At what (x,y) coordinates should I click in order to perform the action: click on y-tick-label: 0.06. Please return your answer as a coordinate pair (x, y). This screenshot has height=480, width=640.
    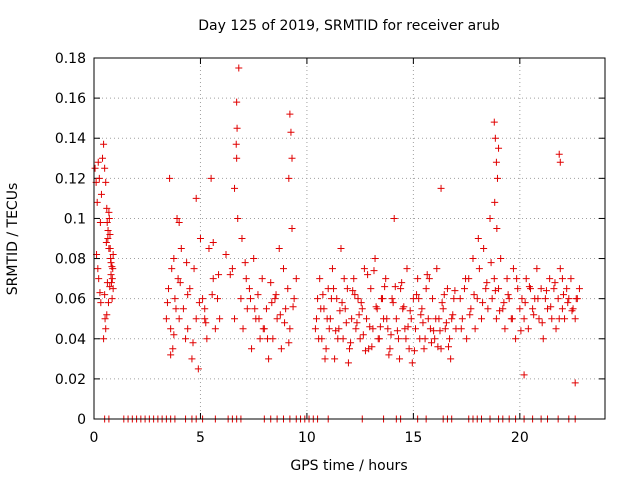
    Looking at the image, I should click on (70, 300).